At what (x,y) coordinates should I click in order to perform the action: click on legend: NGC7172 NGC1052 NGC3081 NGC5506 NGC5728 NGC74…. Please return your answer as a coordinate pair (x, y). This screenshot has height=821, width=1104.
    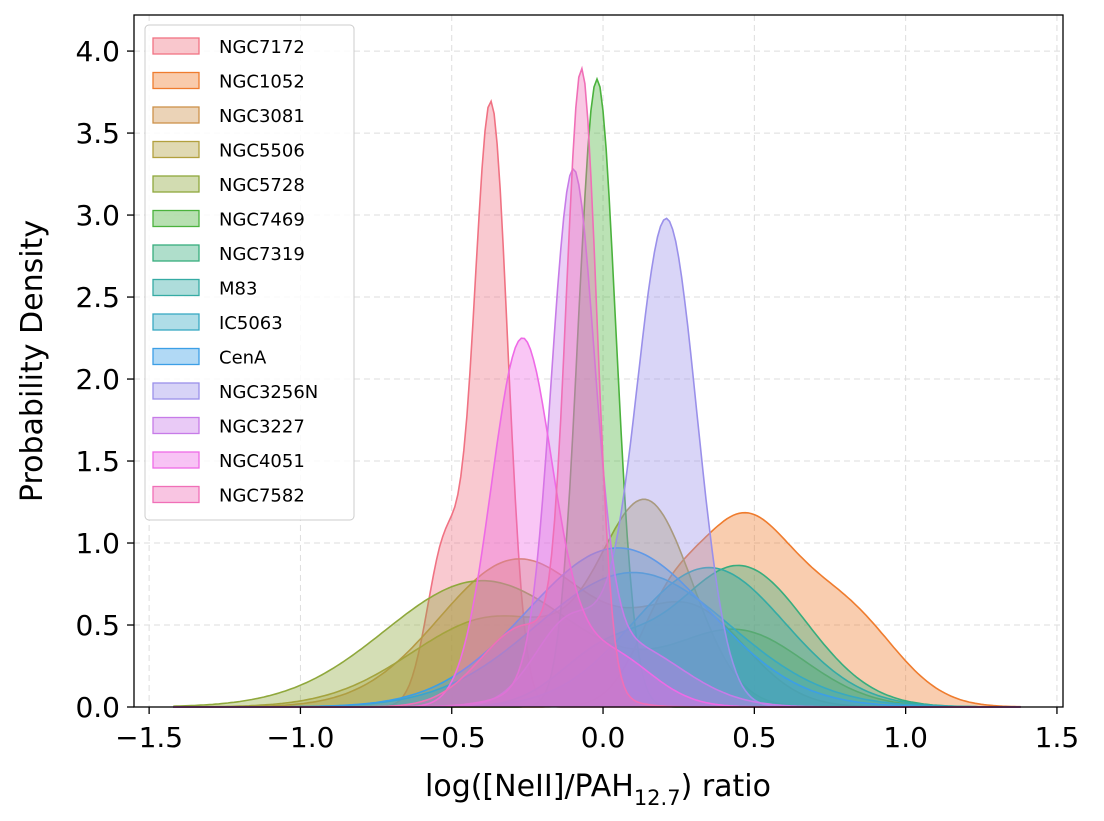
    Looking at the image, I should click on (249, 272).